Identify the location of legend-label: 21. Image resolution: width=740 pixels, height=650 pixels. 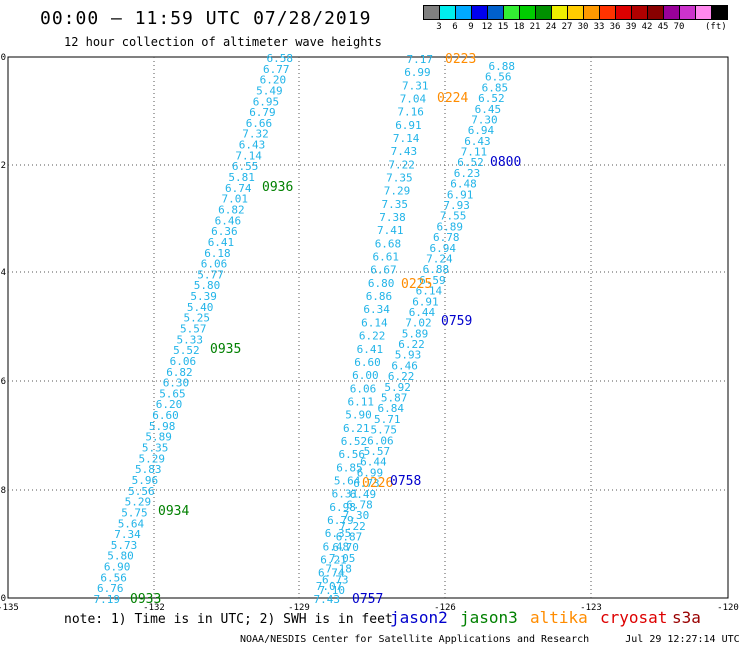
(535, 27).